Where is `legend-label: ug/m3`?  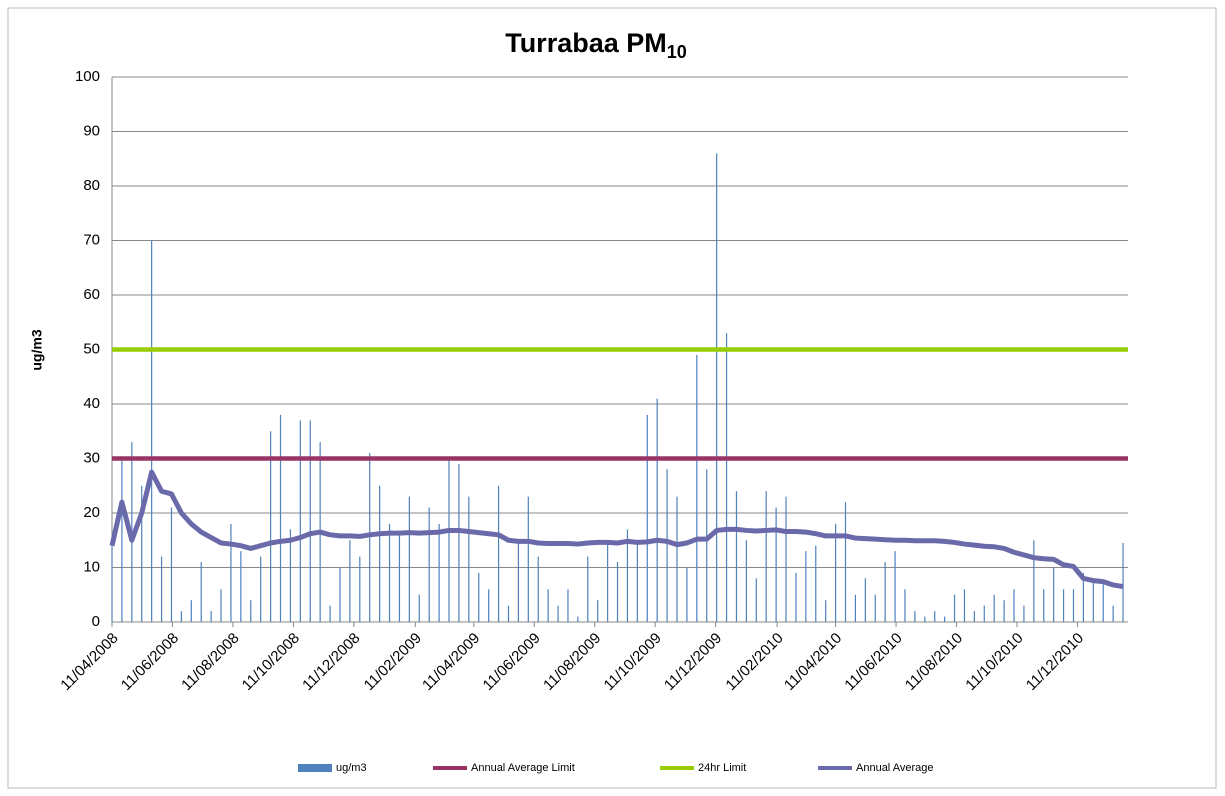
legend-label: ug/m3 is located at coordinates (351, 768).